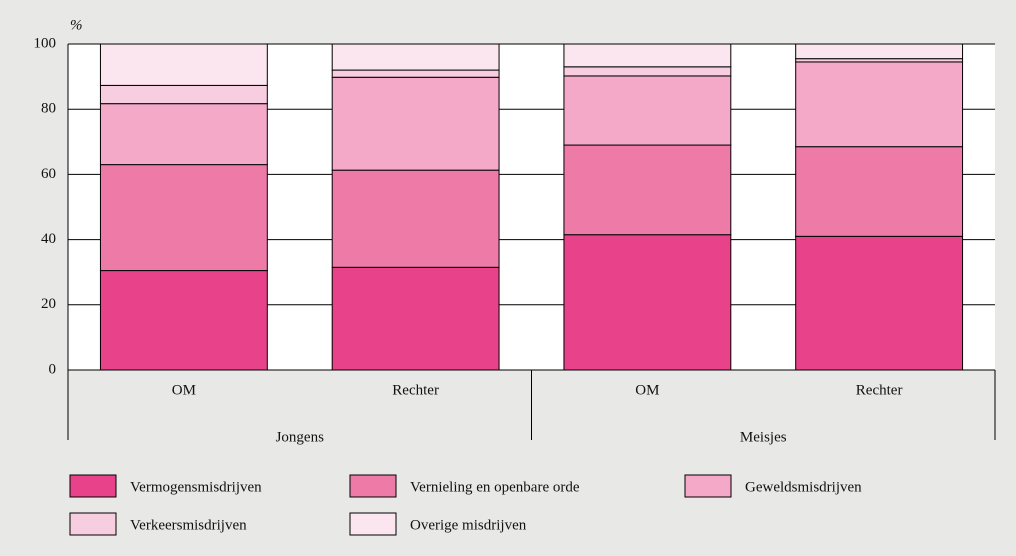 This screenshot has height=556, width=1016. Describe the element at coordinates (803, 487) in the screenshot. I see `legend-label: Geweldsmisdrijven` at that location.